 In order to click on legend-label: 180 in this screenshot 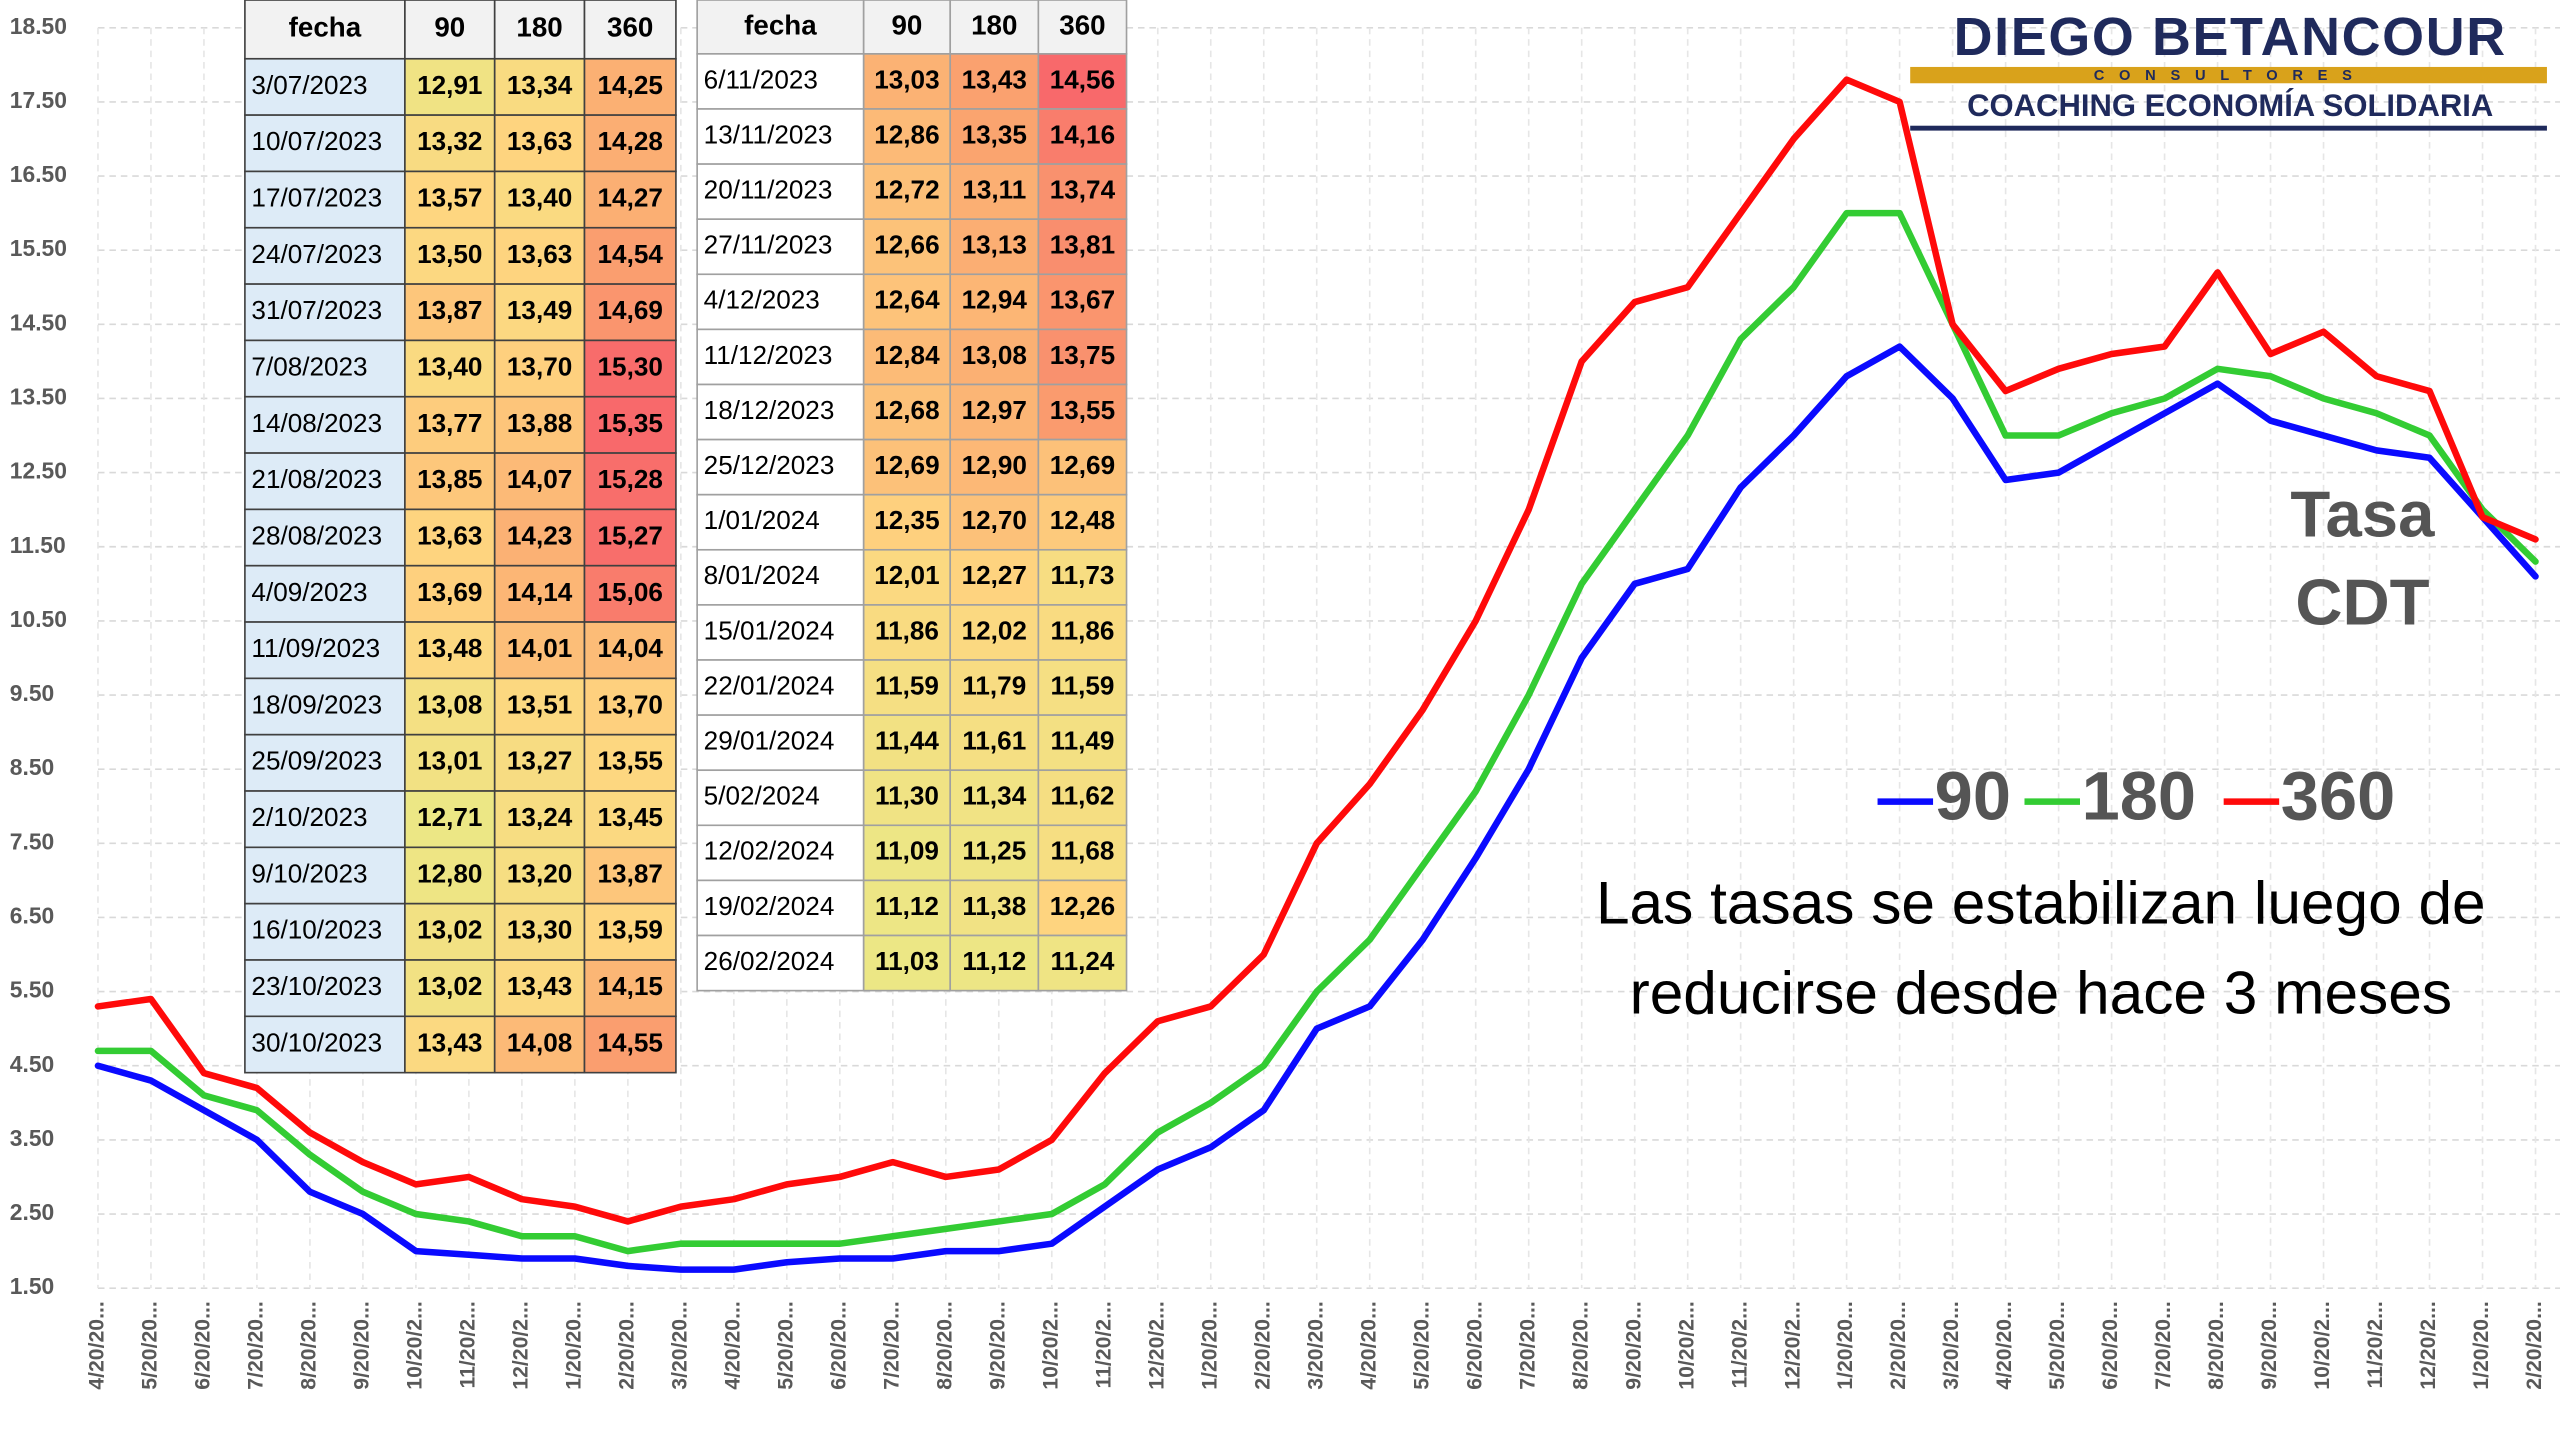, I will do `click(2139, 796)`.